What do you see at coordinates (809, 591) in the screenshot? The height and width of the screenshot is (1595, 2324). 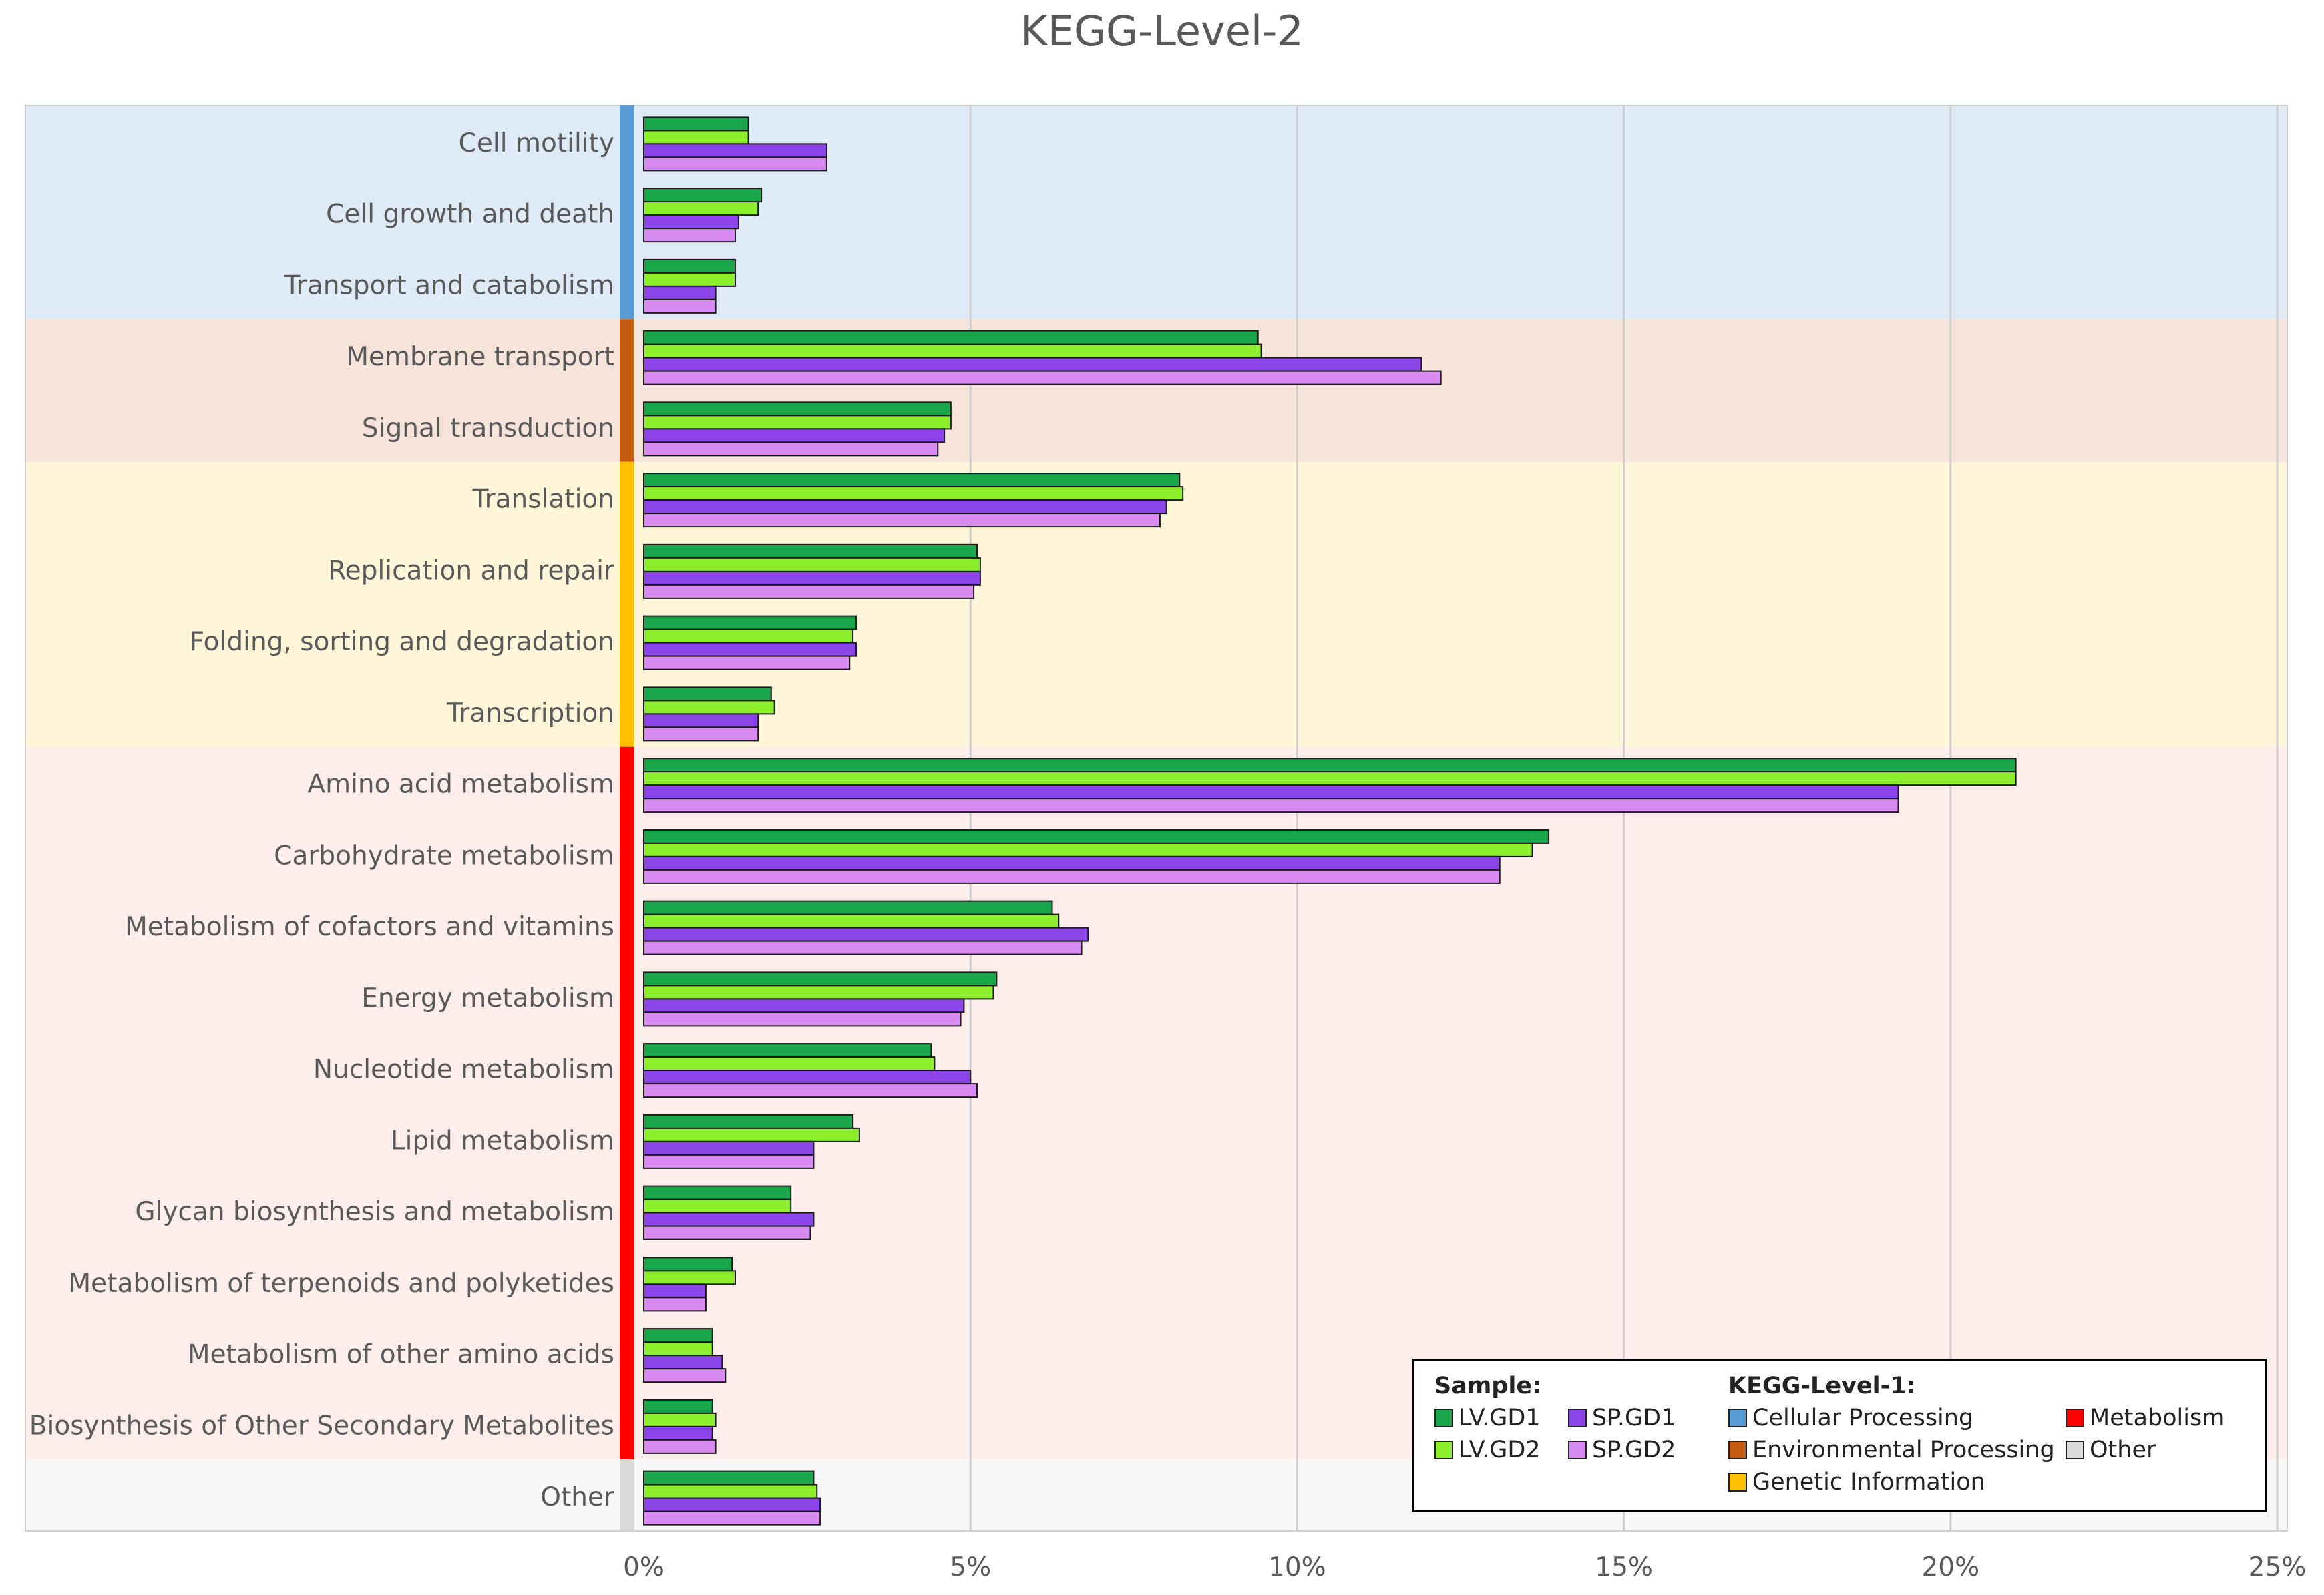 I see `bar-sp-gd2-replication-and-repair` at bounding box center [809, 591].